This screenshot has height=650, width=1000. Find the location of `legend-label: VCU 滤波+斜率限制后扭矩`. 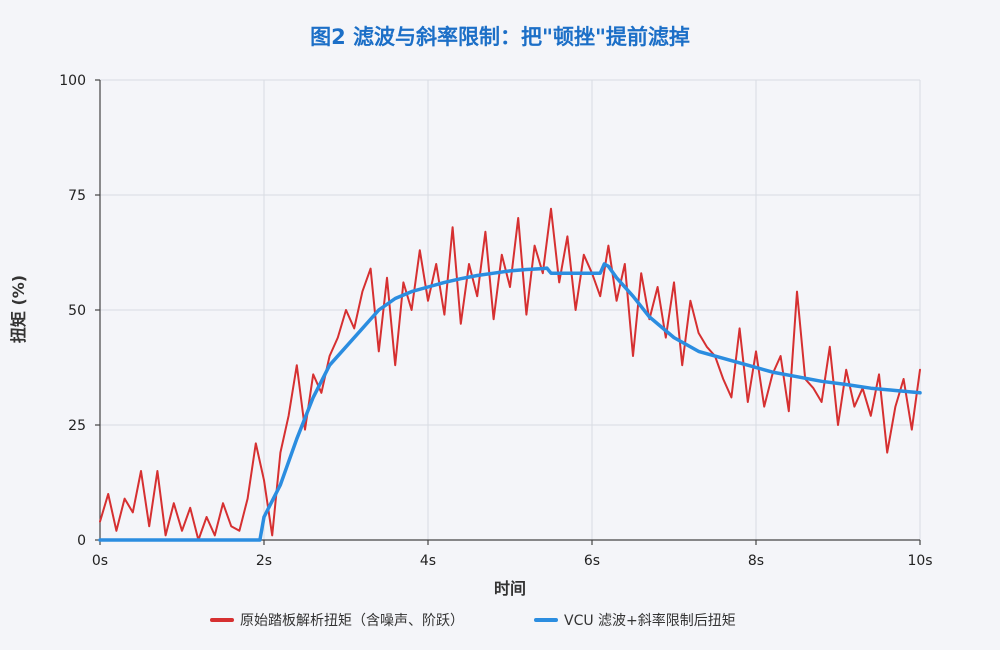

legend-label: VCU 滤波+斜率限制后扭矩 is located at coordinates (650, 620).